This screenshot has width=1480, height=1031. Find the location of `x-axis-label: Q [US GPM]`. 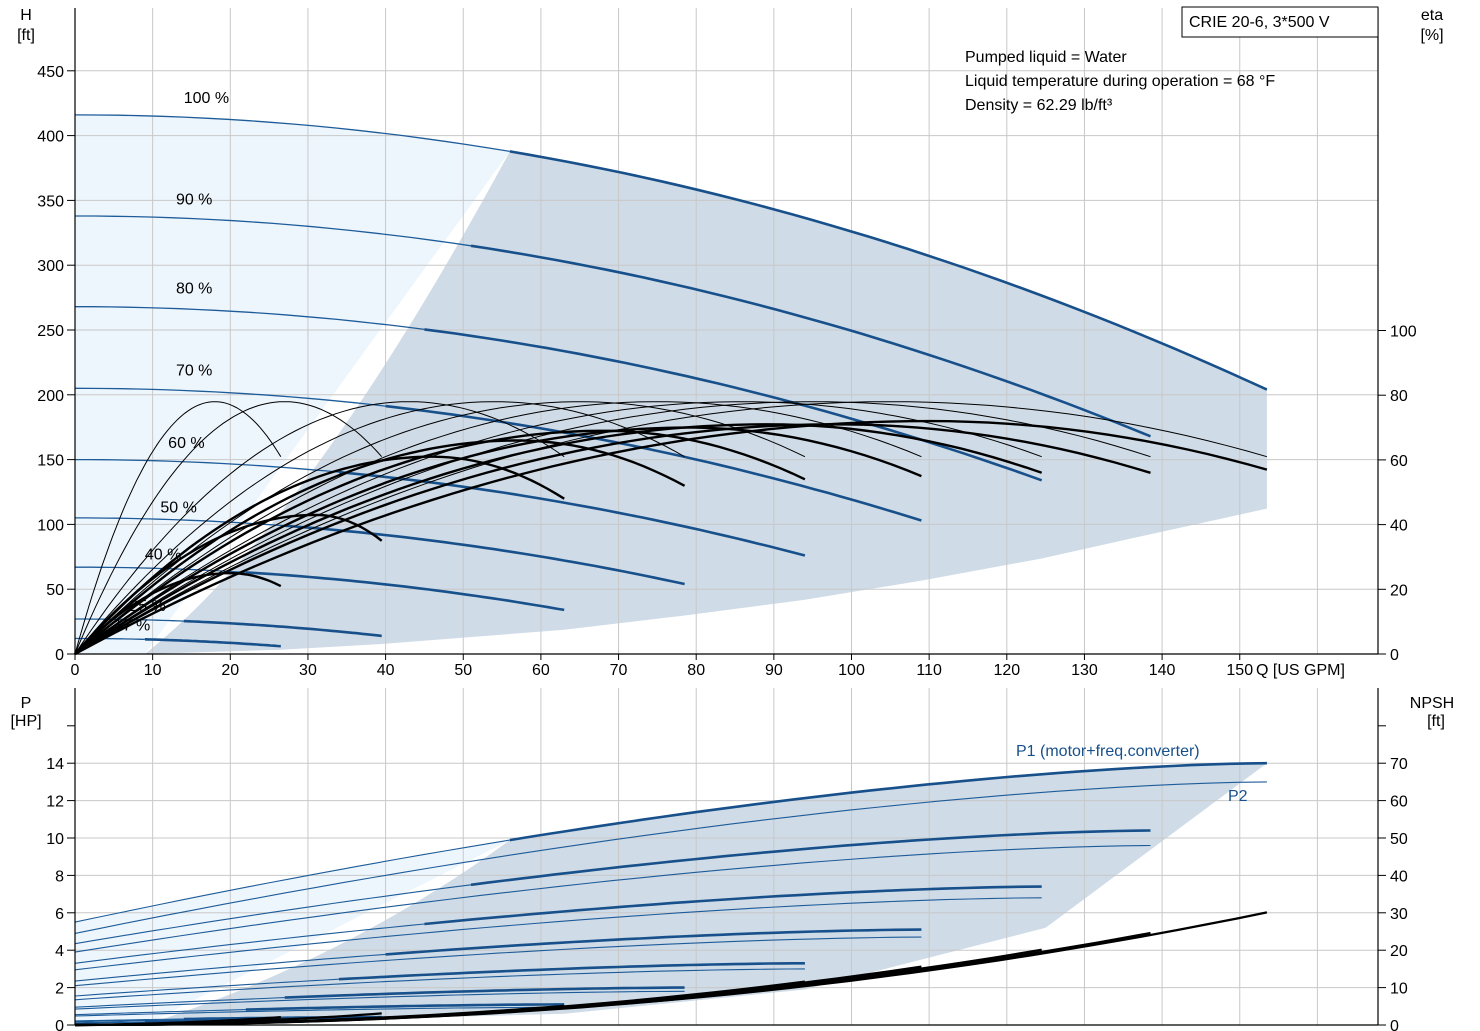

x-axis-label: Q [US GPM] is located at coordinates (1300, 670).